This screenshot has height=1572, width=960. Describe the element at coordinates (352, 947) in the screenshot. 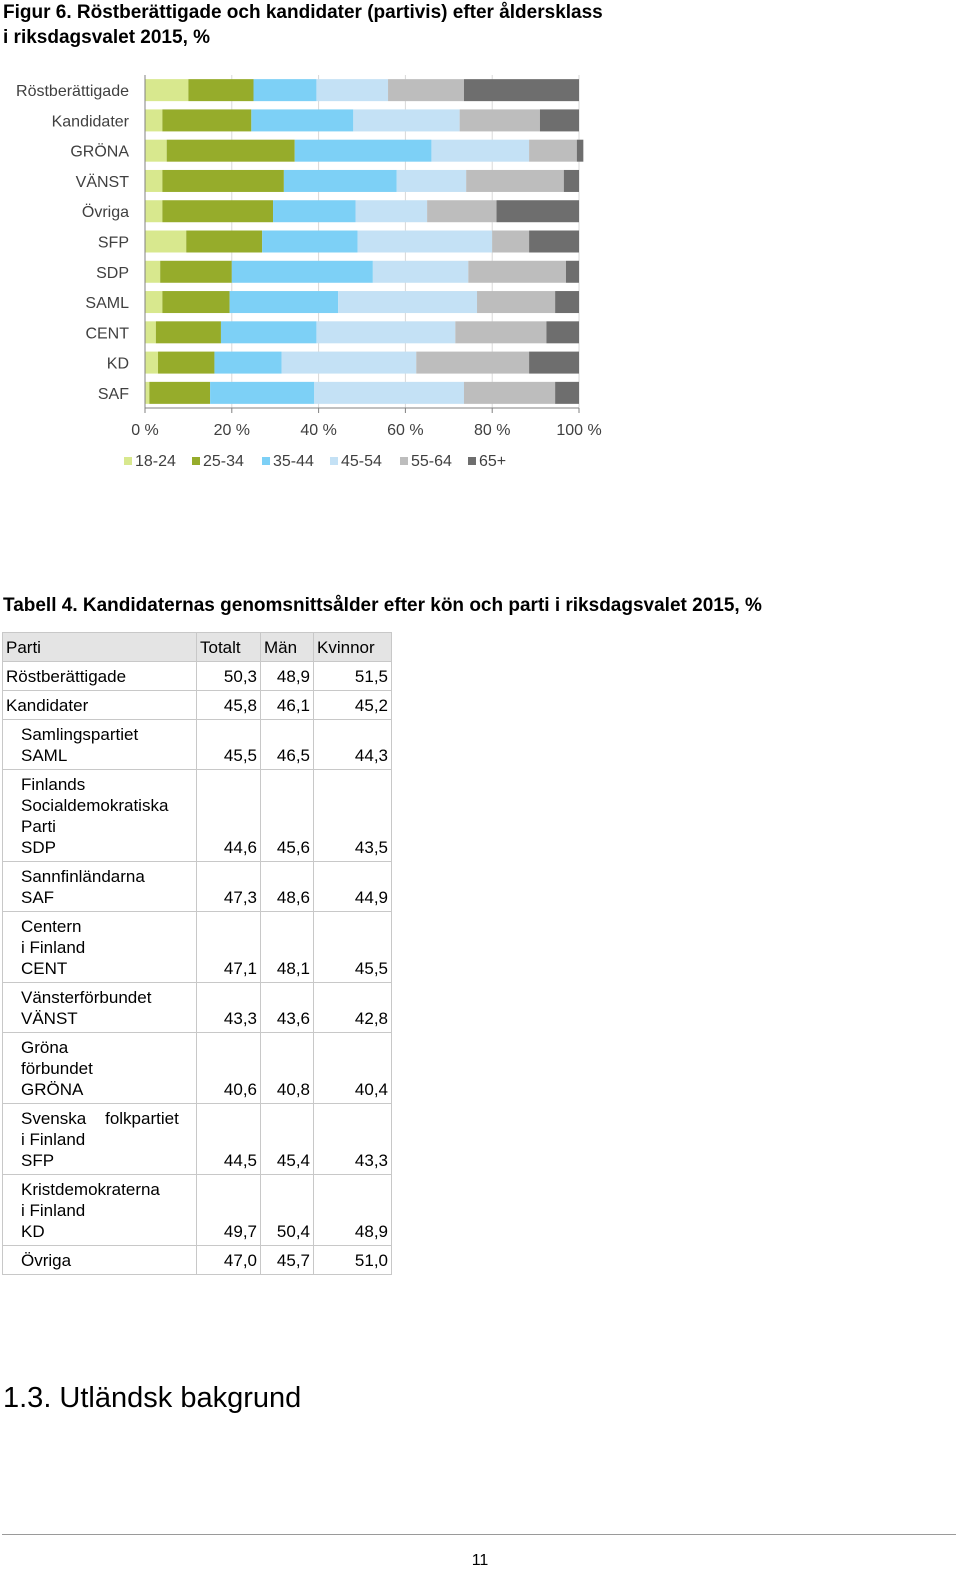

I see `value-kvinnor: 45,5` at that location.